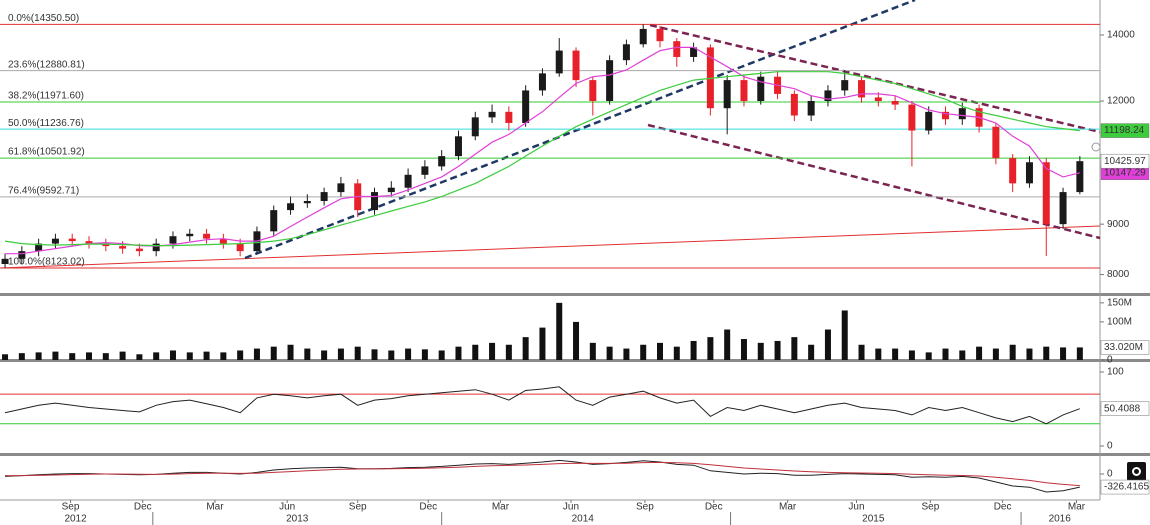 Image resolution: width=1150 pixels, height=525 pixels. Describe the element at coordinates (75, 519) in the screenshot. I see `year-label: 2012` at that location.